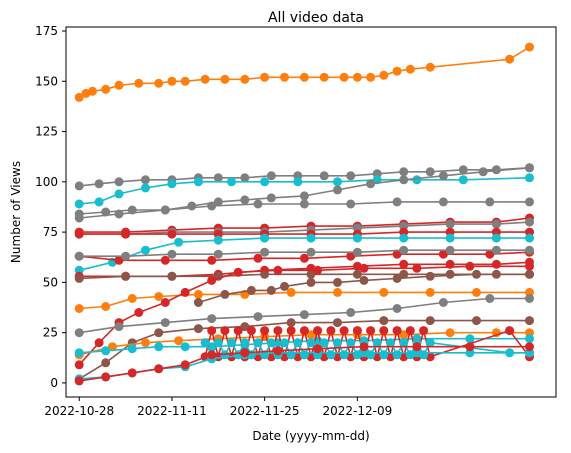 This screenshot has height=453, width=571. I want to click on y-tick-label: 150, so click(46, 81).